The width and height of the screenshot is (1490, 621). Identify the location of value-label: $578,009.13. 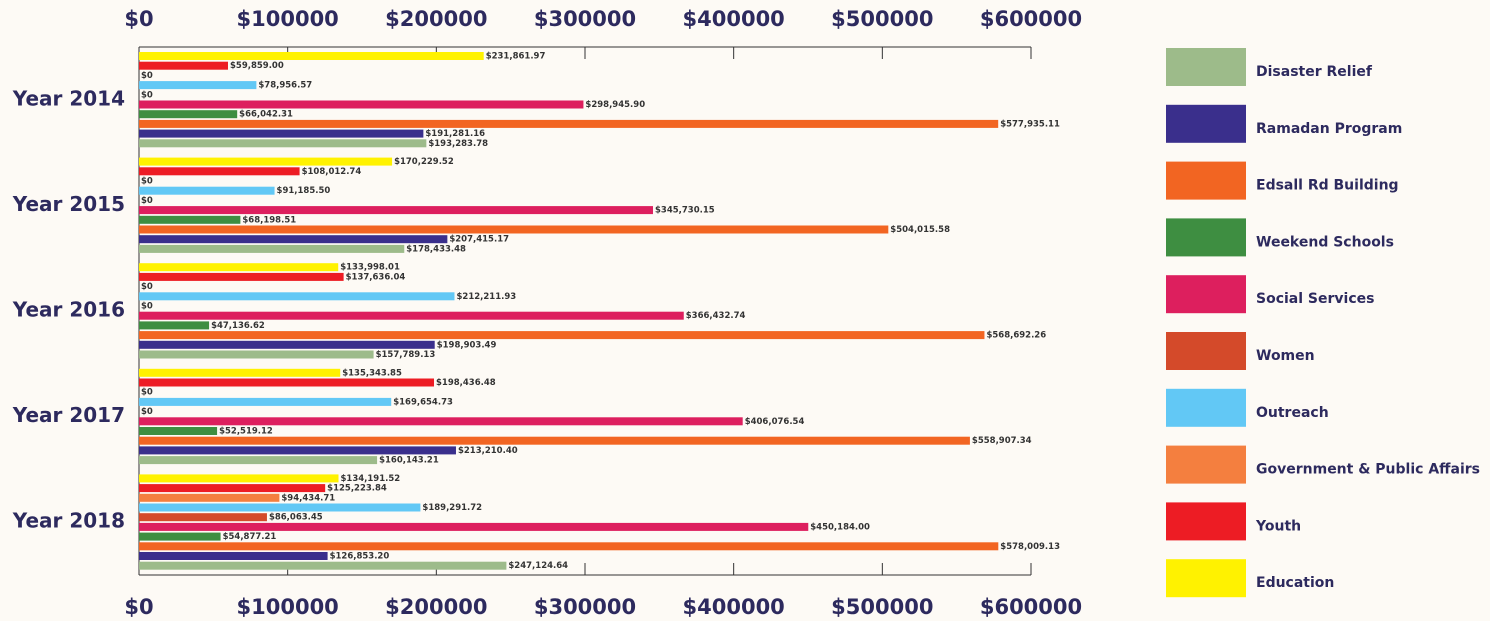
(1030, 547).